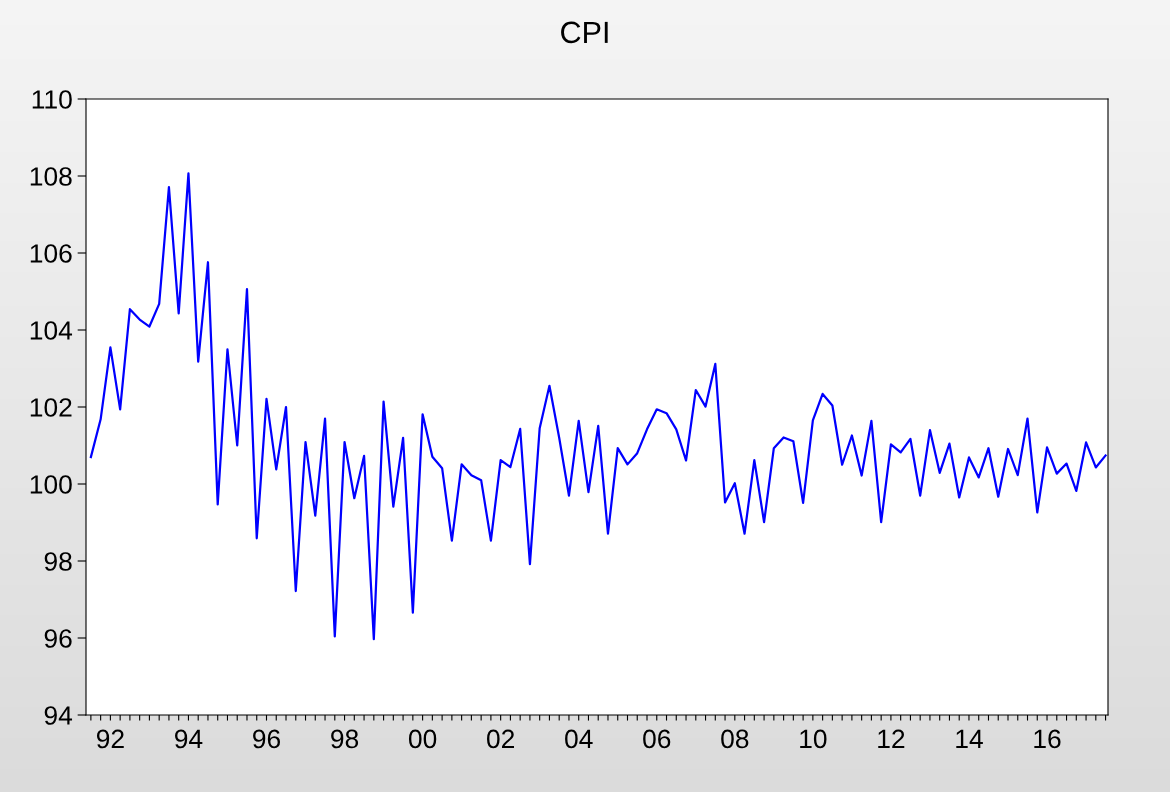 The width and height of the screenshot is (1170, 792). What do you see at coordinates (579, 739) in the screenshot?
I see `x-tick-label: 04` at bounding box center [579, 739].